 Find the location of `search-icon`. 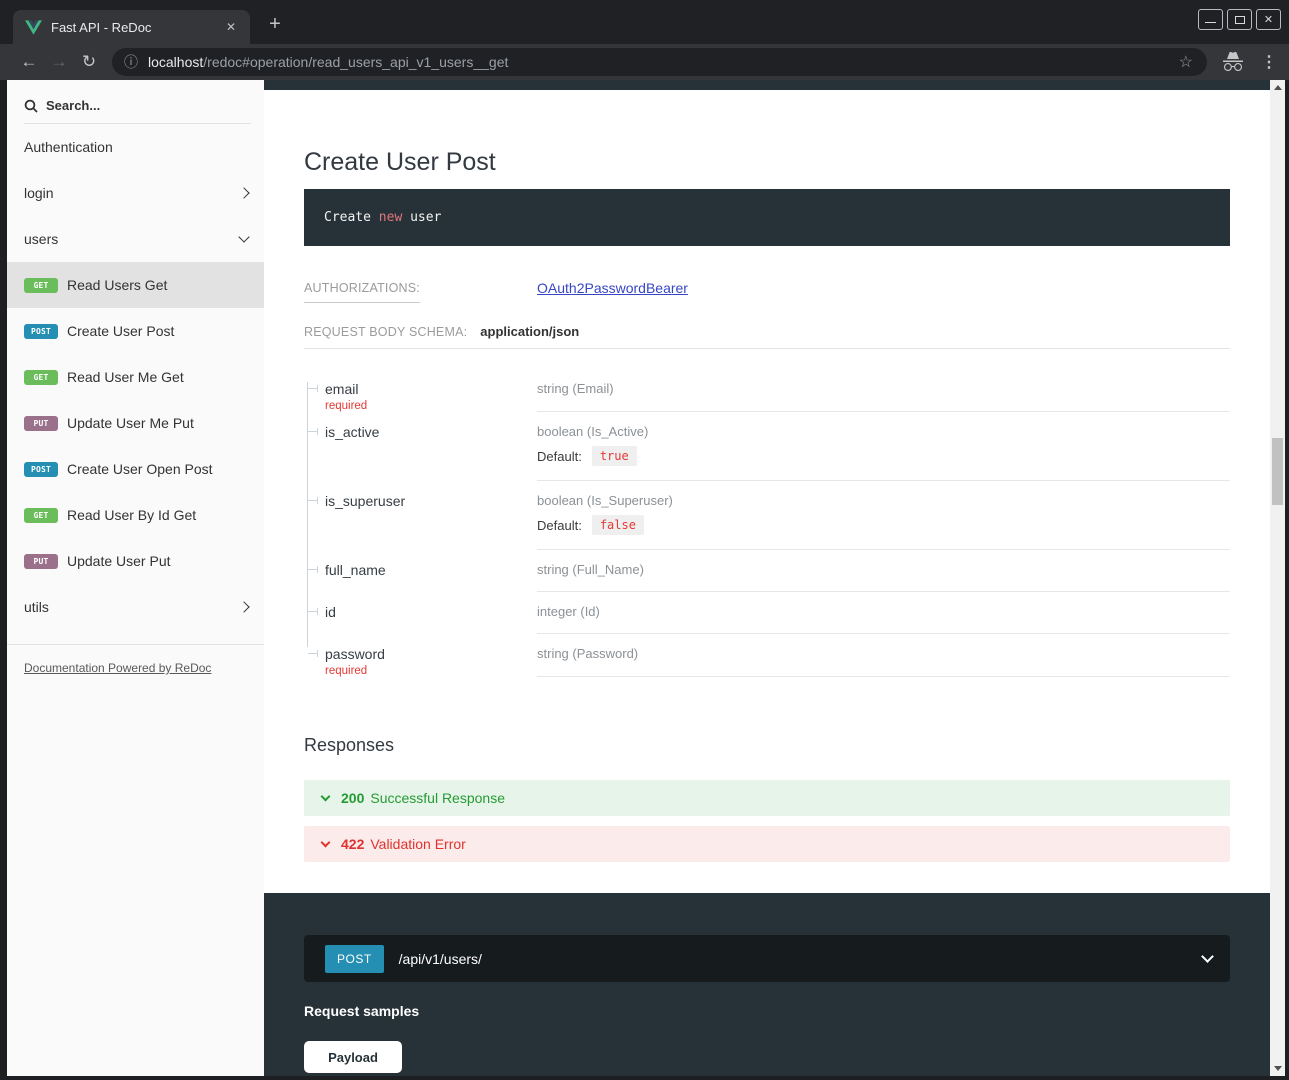

search-icon is located at coordinates (31, 106).